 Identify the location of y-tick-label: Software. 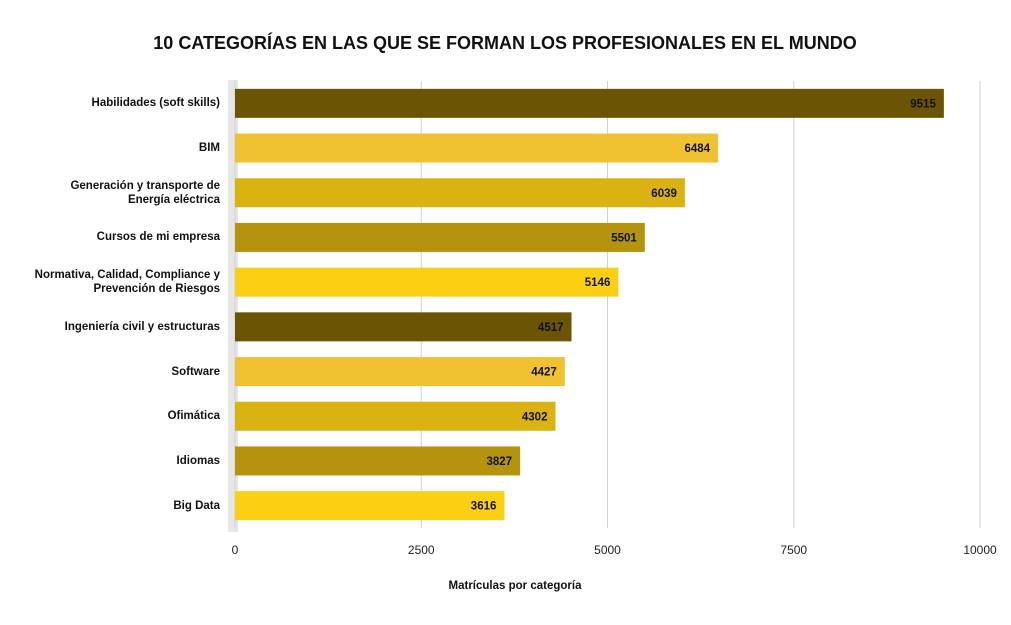
(195, 371).